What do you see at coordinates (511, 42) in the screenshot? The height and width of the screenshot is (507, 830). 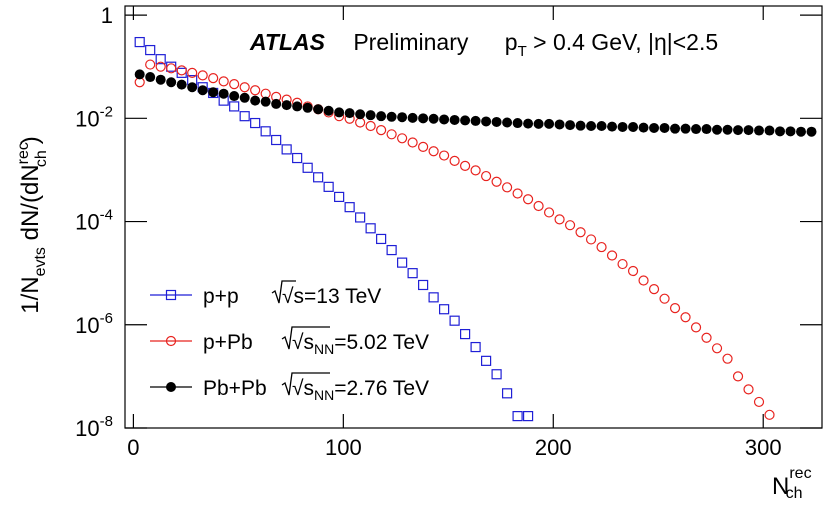 I see `cut: p` at bounding box center [511, 42].